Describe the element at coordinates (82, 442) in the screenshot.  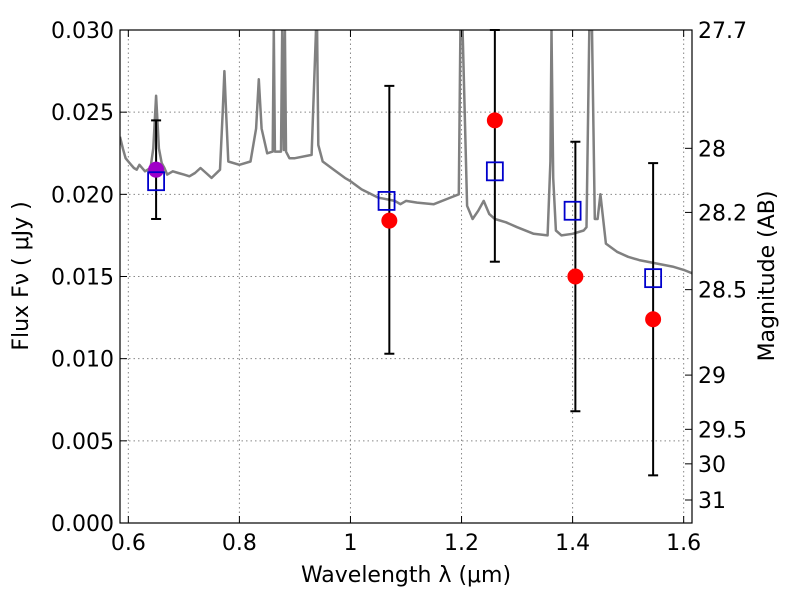
I see `y-tick-label: 0.005` at that location.